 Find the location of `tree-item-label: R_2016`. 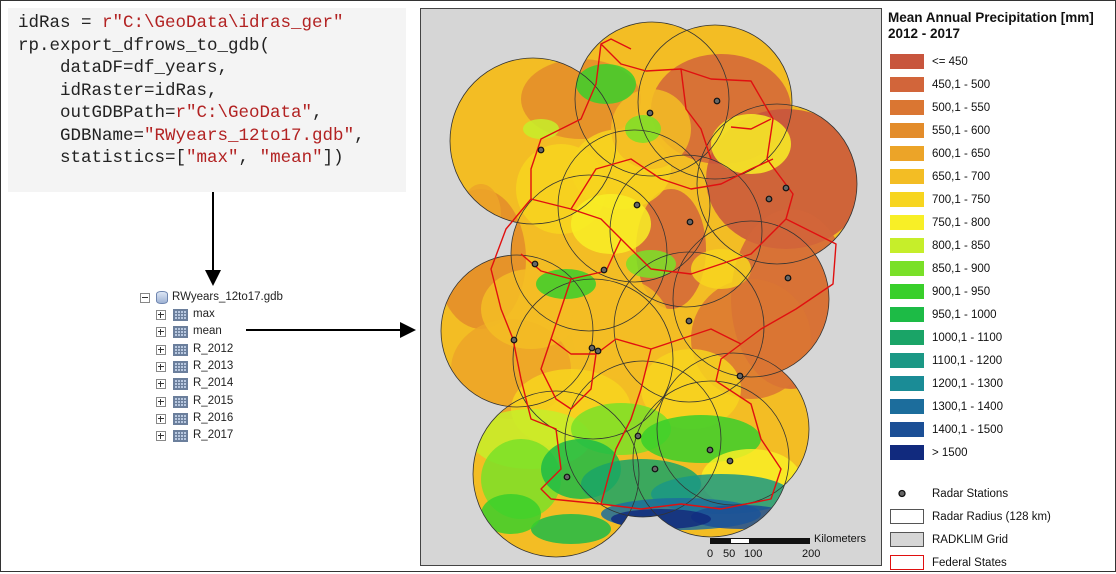

tree-item-label: R_2016 is located at coordinates (213, 417).